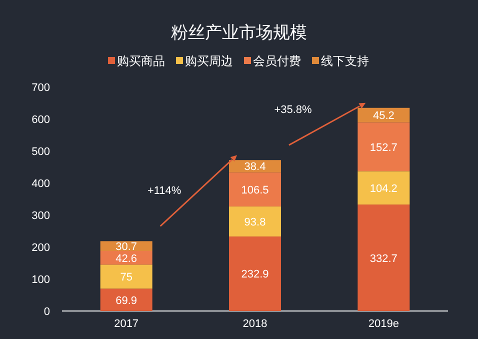 The height and width of the screenshot is (339, 478). Describe the element at coordinates (41, 216) in the screenshot. I see `y-tick-label: 300` at that location.